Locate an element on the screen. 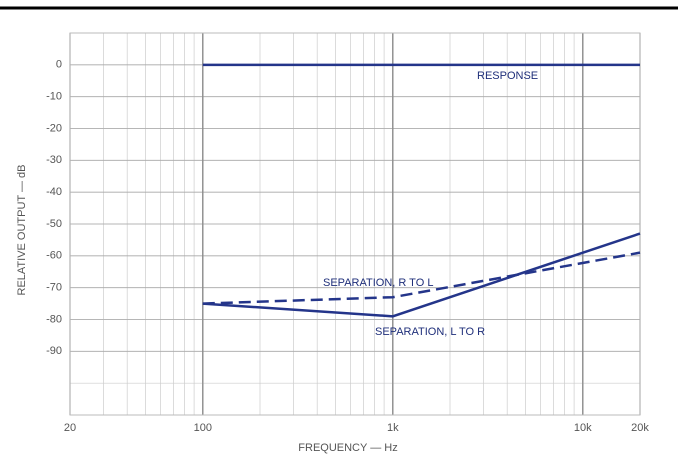 This screenshot has width=678, height=464. series-annotation: SEPARATION, L TO R is located at coordinates (430, 332).